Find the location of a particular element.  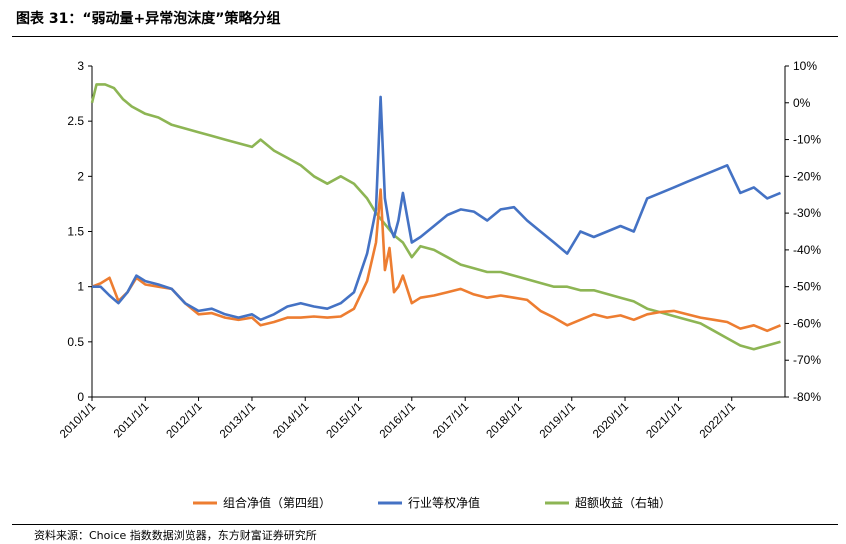

left-tick-label: 1 is located at coordinates (80, 287).